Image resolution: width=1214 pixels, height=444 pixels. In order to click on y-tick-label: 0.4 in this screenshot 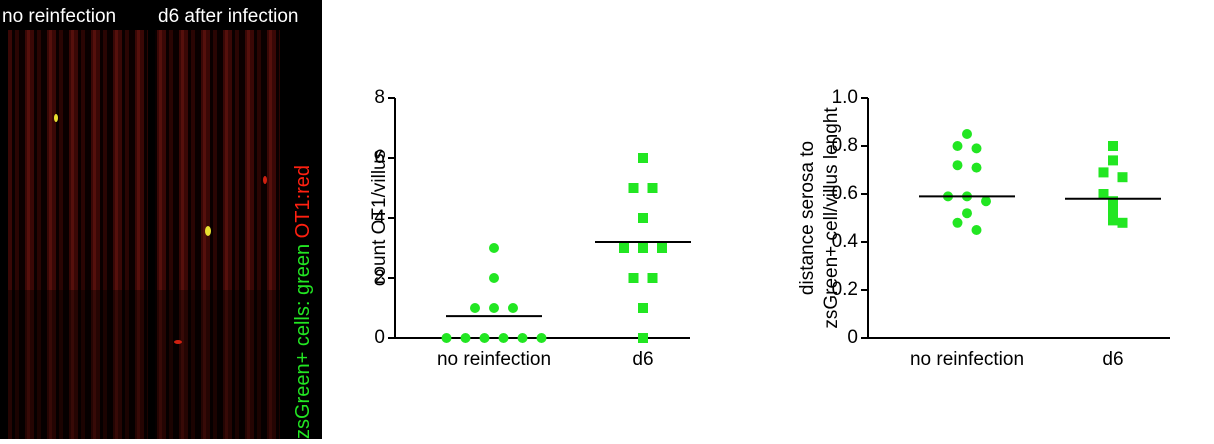, I will do `click(845, 241)`.